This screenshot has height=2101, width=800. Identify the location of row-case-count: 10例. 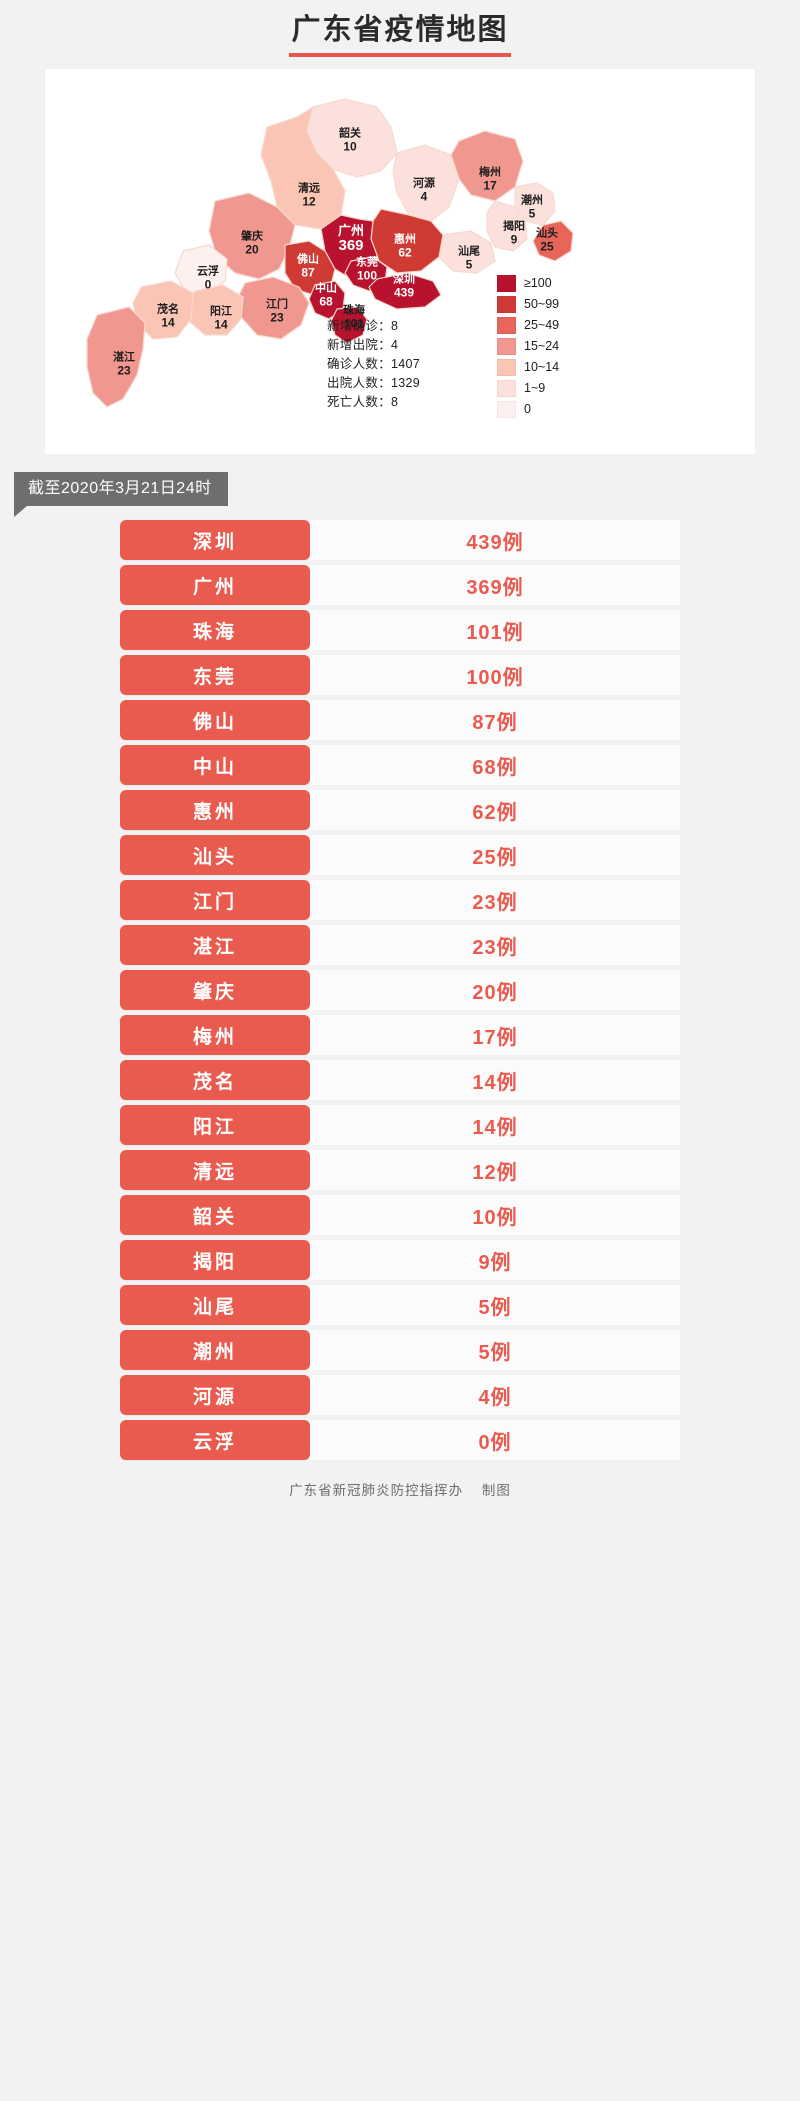
(495, 1215).